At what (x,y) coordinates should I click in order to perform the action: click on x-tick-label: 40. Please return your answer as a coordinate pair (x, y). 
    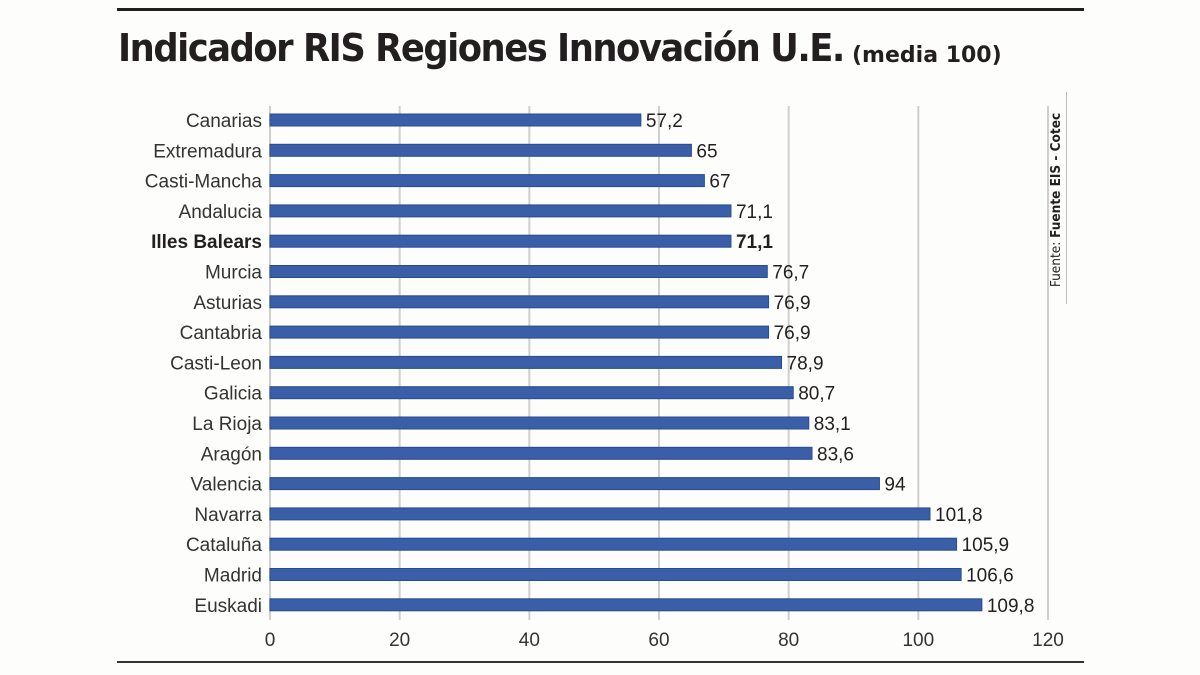
    Looking at the image, I should click on (529, 640).